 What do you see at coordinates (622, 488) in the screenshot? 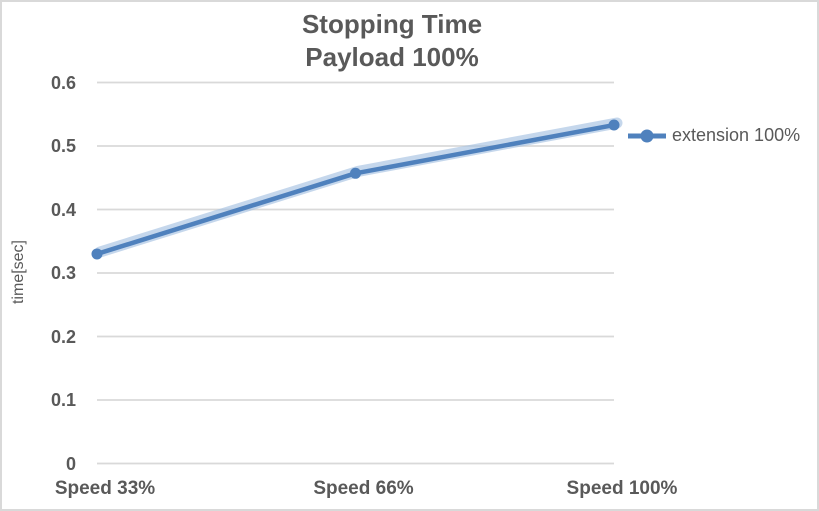
I see `x-category-label: Speed 100%` at bounding box center [622, 488].